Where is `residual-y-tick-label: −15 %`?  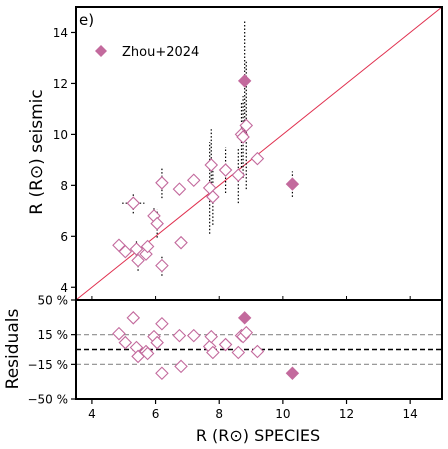
residual-y-tick-label: −15 % is located at coordinates (47, 365).